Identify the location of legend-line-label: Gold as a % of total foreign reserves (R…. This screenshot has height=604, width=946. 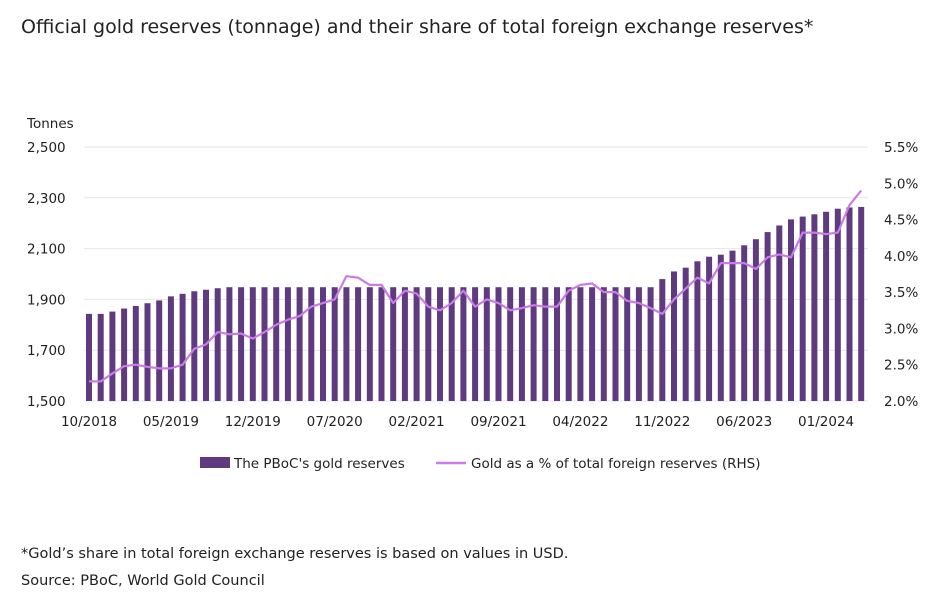
(616, 464).